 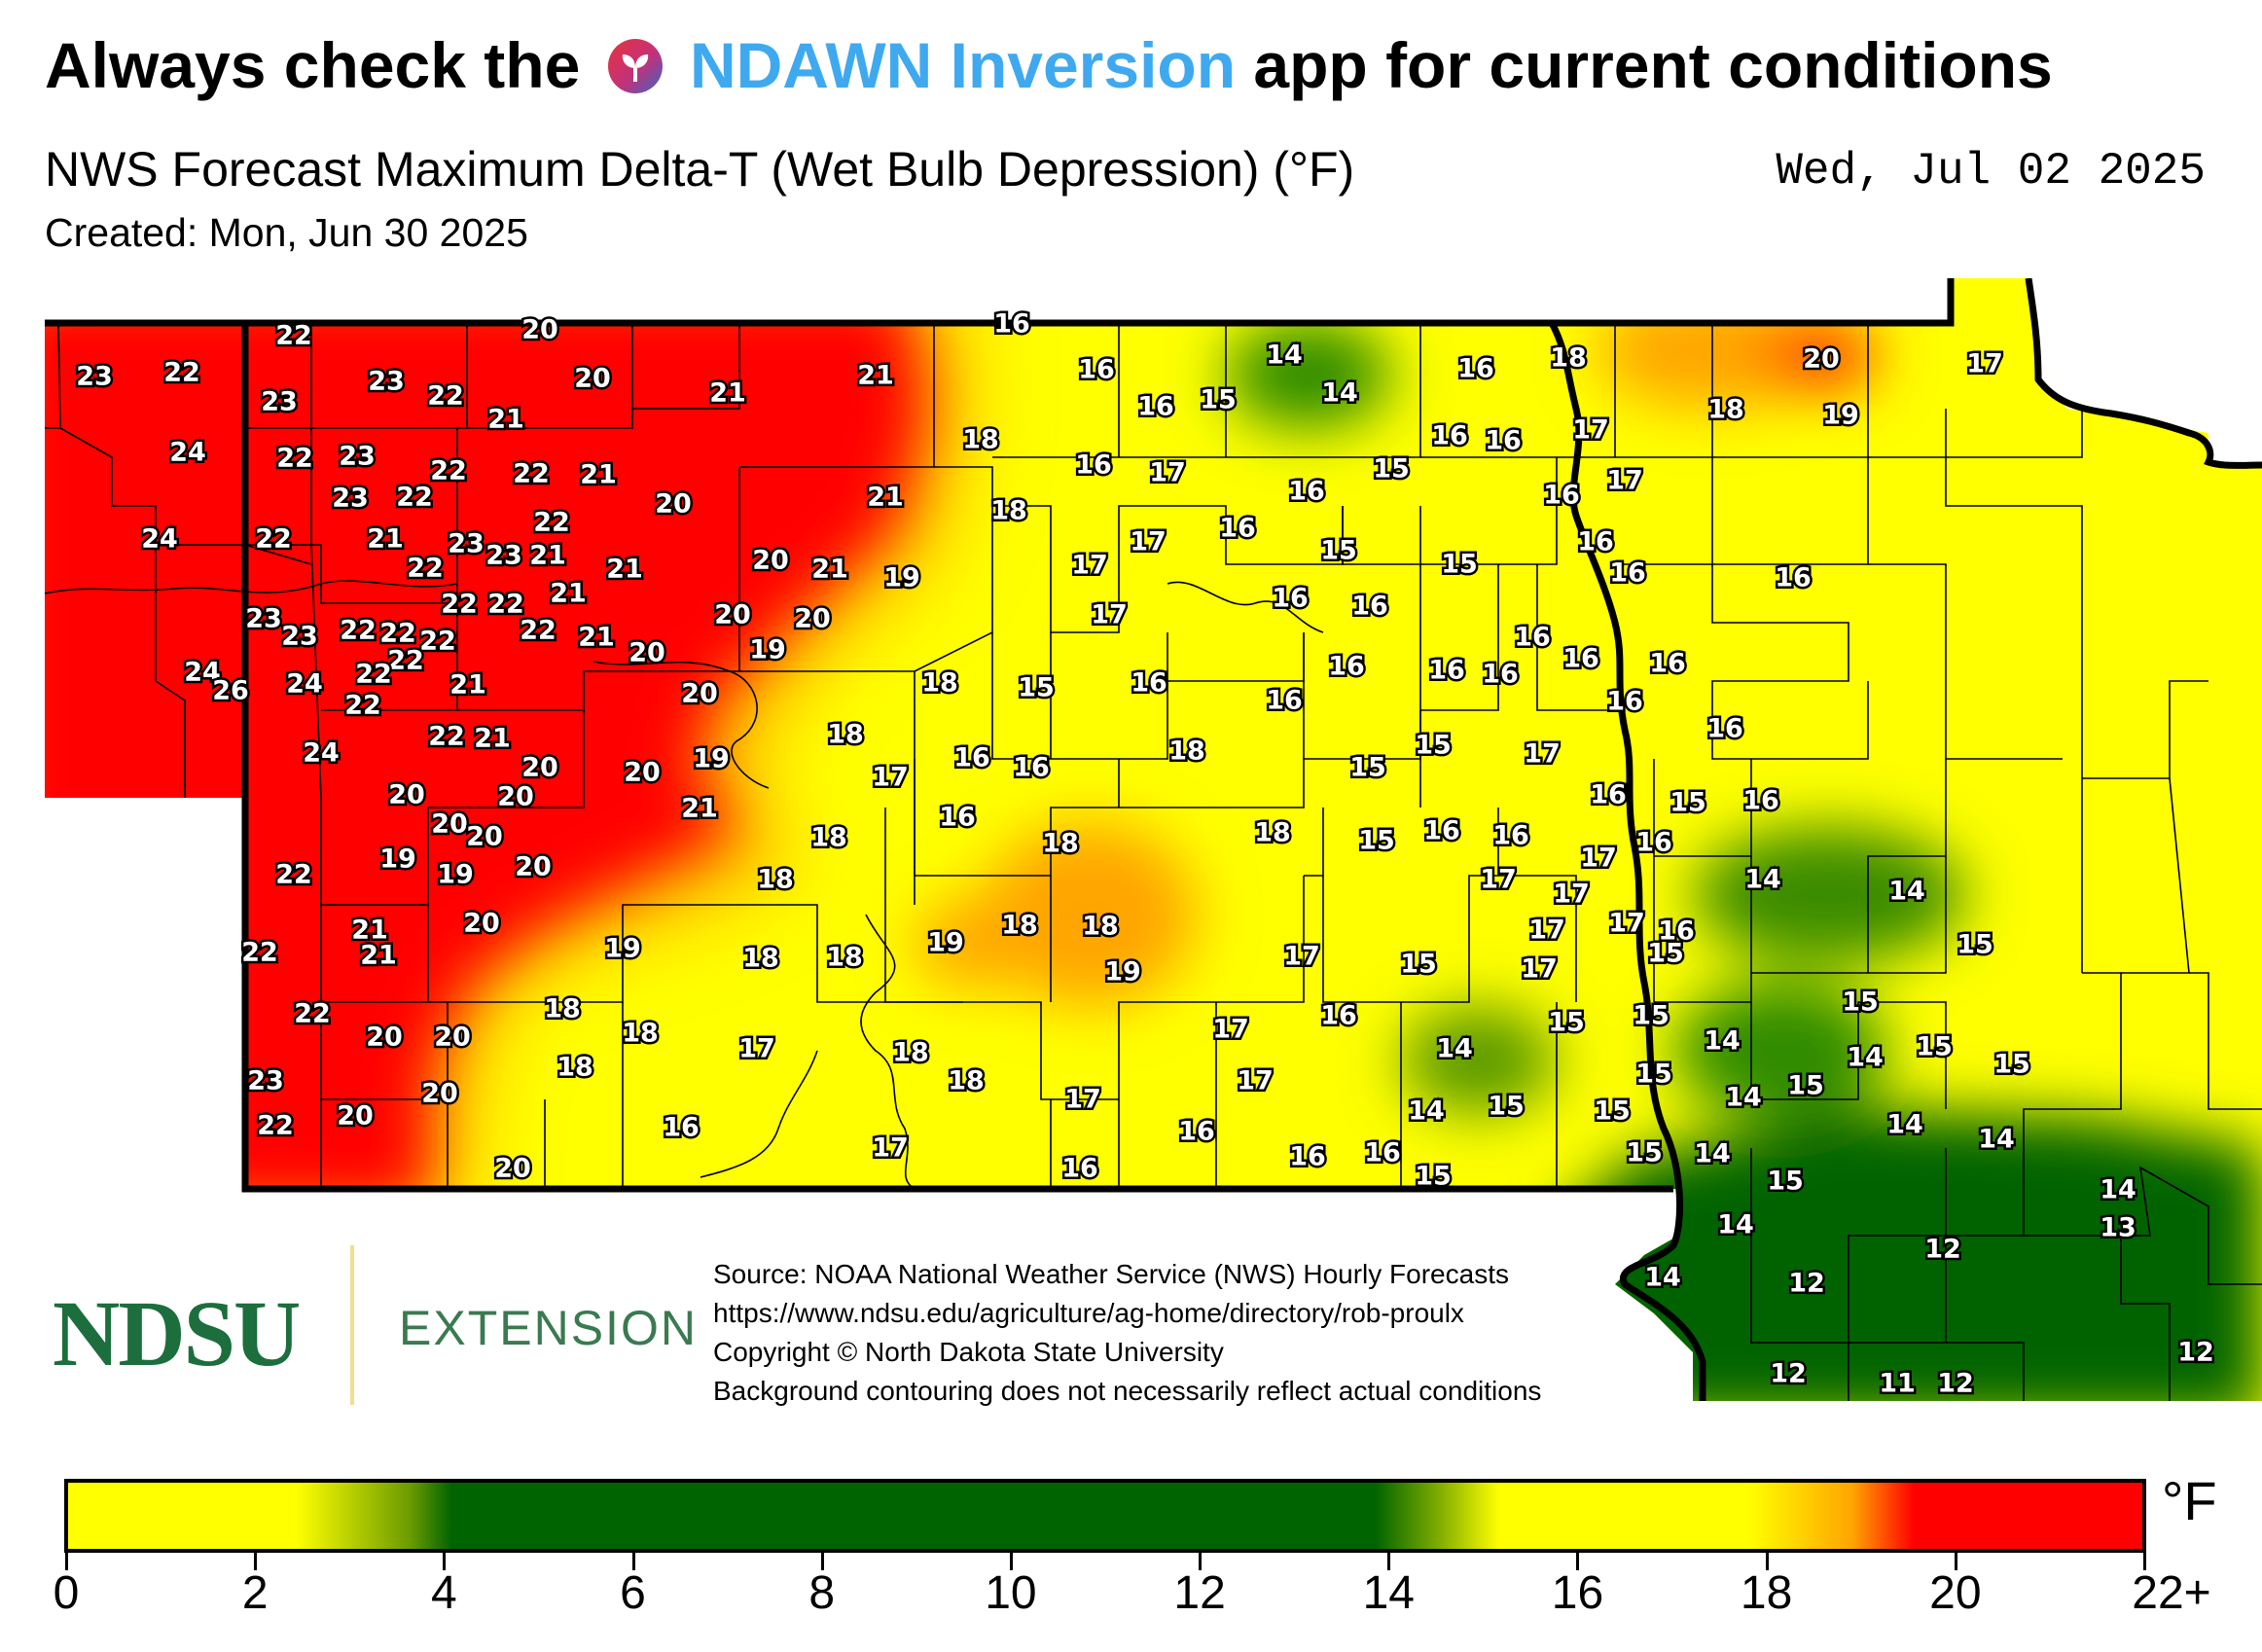 I want to click on extension-wordmark: EXTENSION, so click(x=548, y=1328).